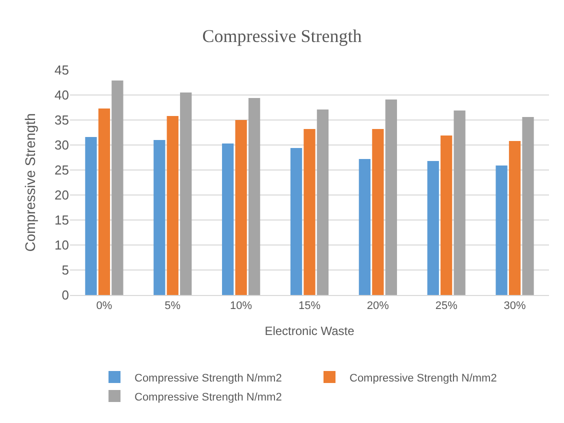 Image resolution: width=564 pixels, height=423 pixels. I want to click on x-tick-label: 10%, so click(241, 306).